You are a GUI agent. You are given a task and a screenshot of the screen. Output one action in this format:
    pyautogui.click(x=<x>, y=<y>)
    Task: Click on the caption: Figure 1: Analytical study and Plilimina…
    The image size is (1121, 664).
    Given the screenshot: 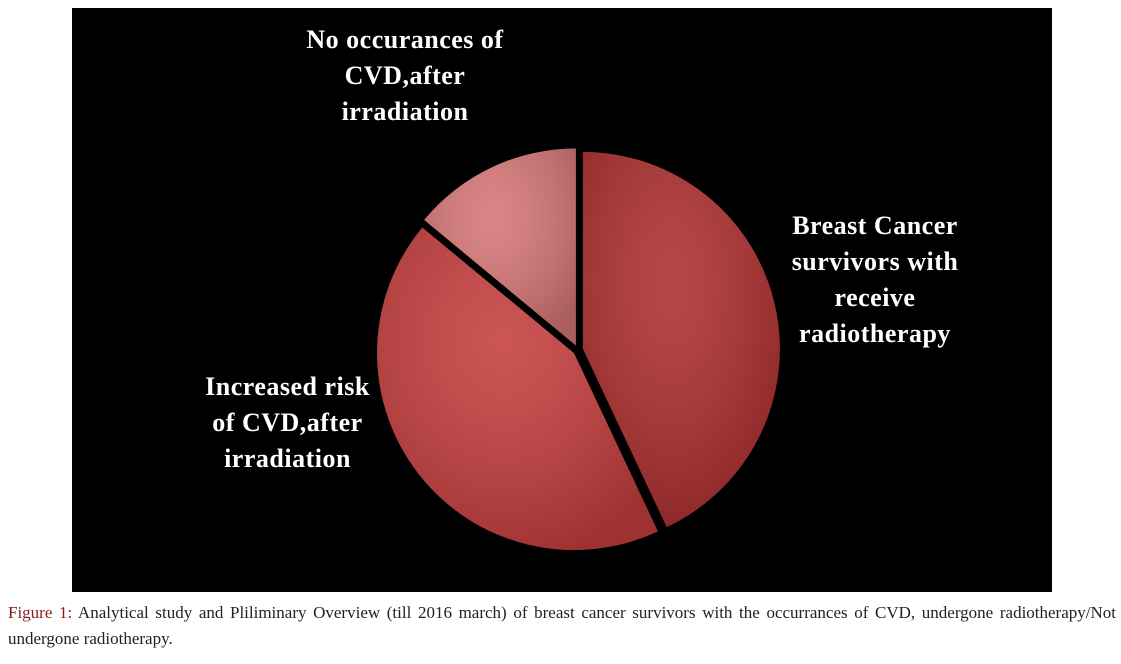 What is the action you would take?
    pyautogui.click(x=562, y=626)
    